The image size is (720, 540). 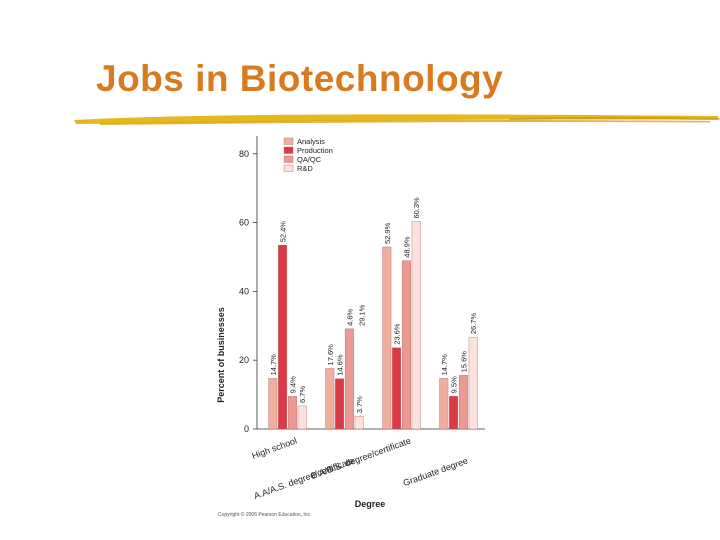 I want to click on y-tick-label: 40, so click(x=244, y=291).